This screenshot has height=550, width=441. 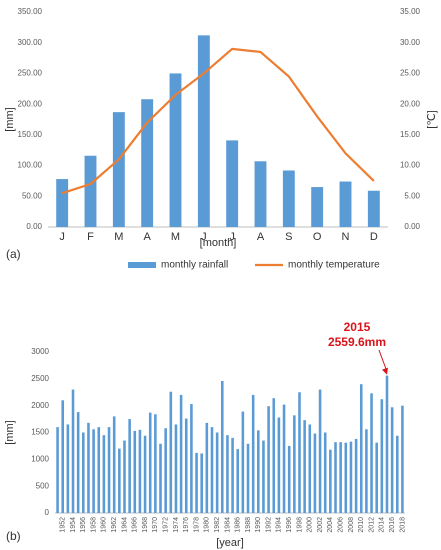 I want to click on x-tick-label: 1962, so click(x=114, y=525).